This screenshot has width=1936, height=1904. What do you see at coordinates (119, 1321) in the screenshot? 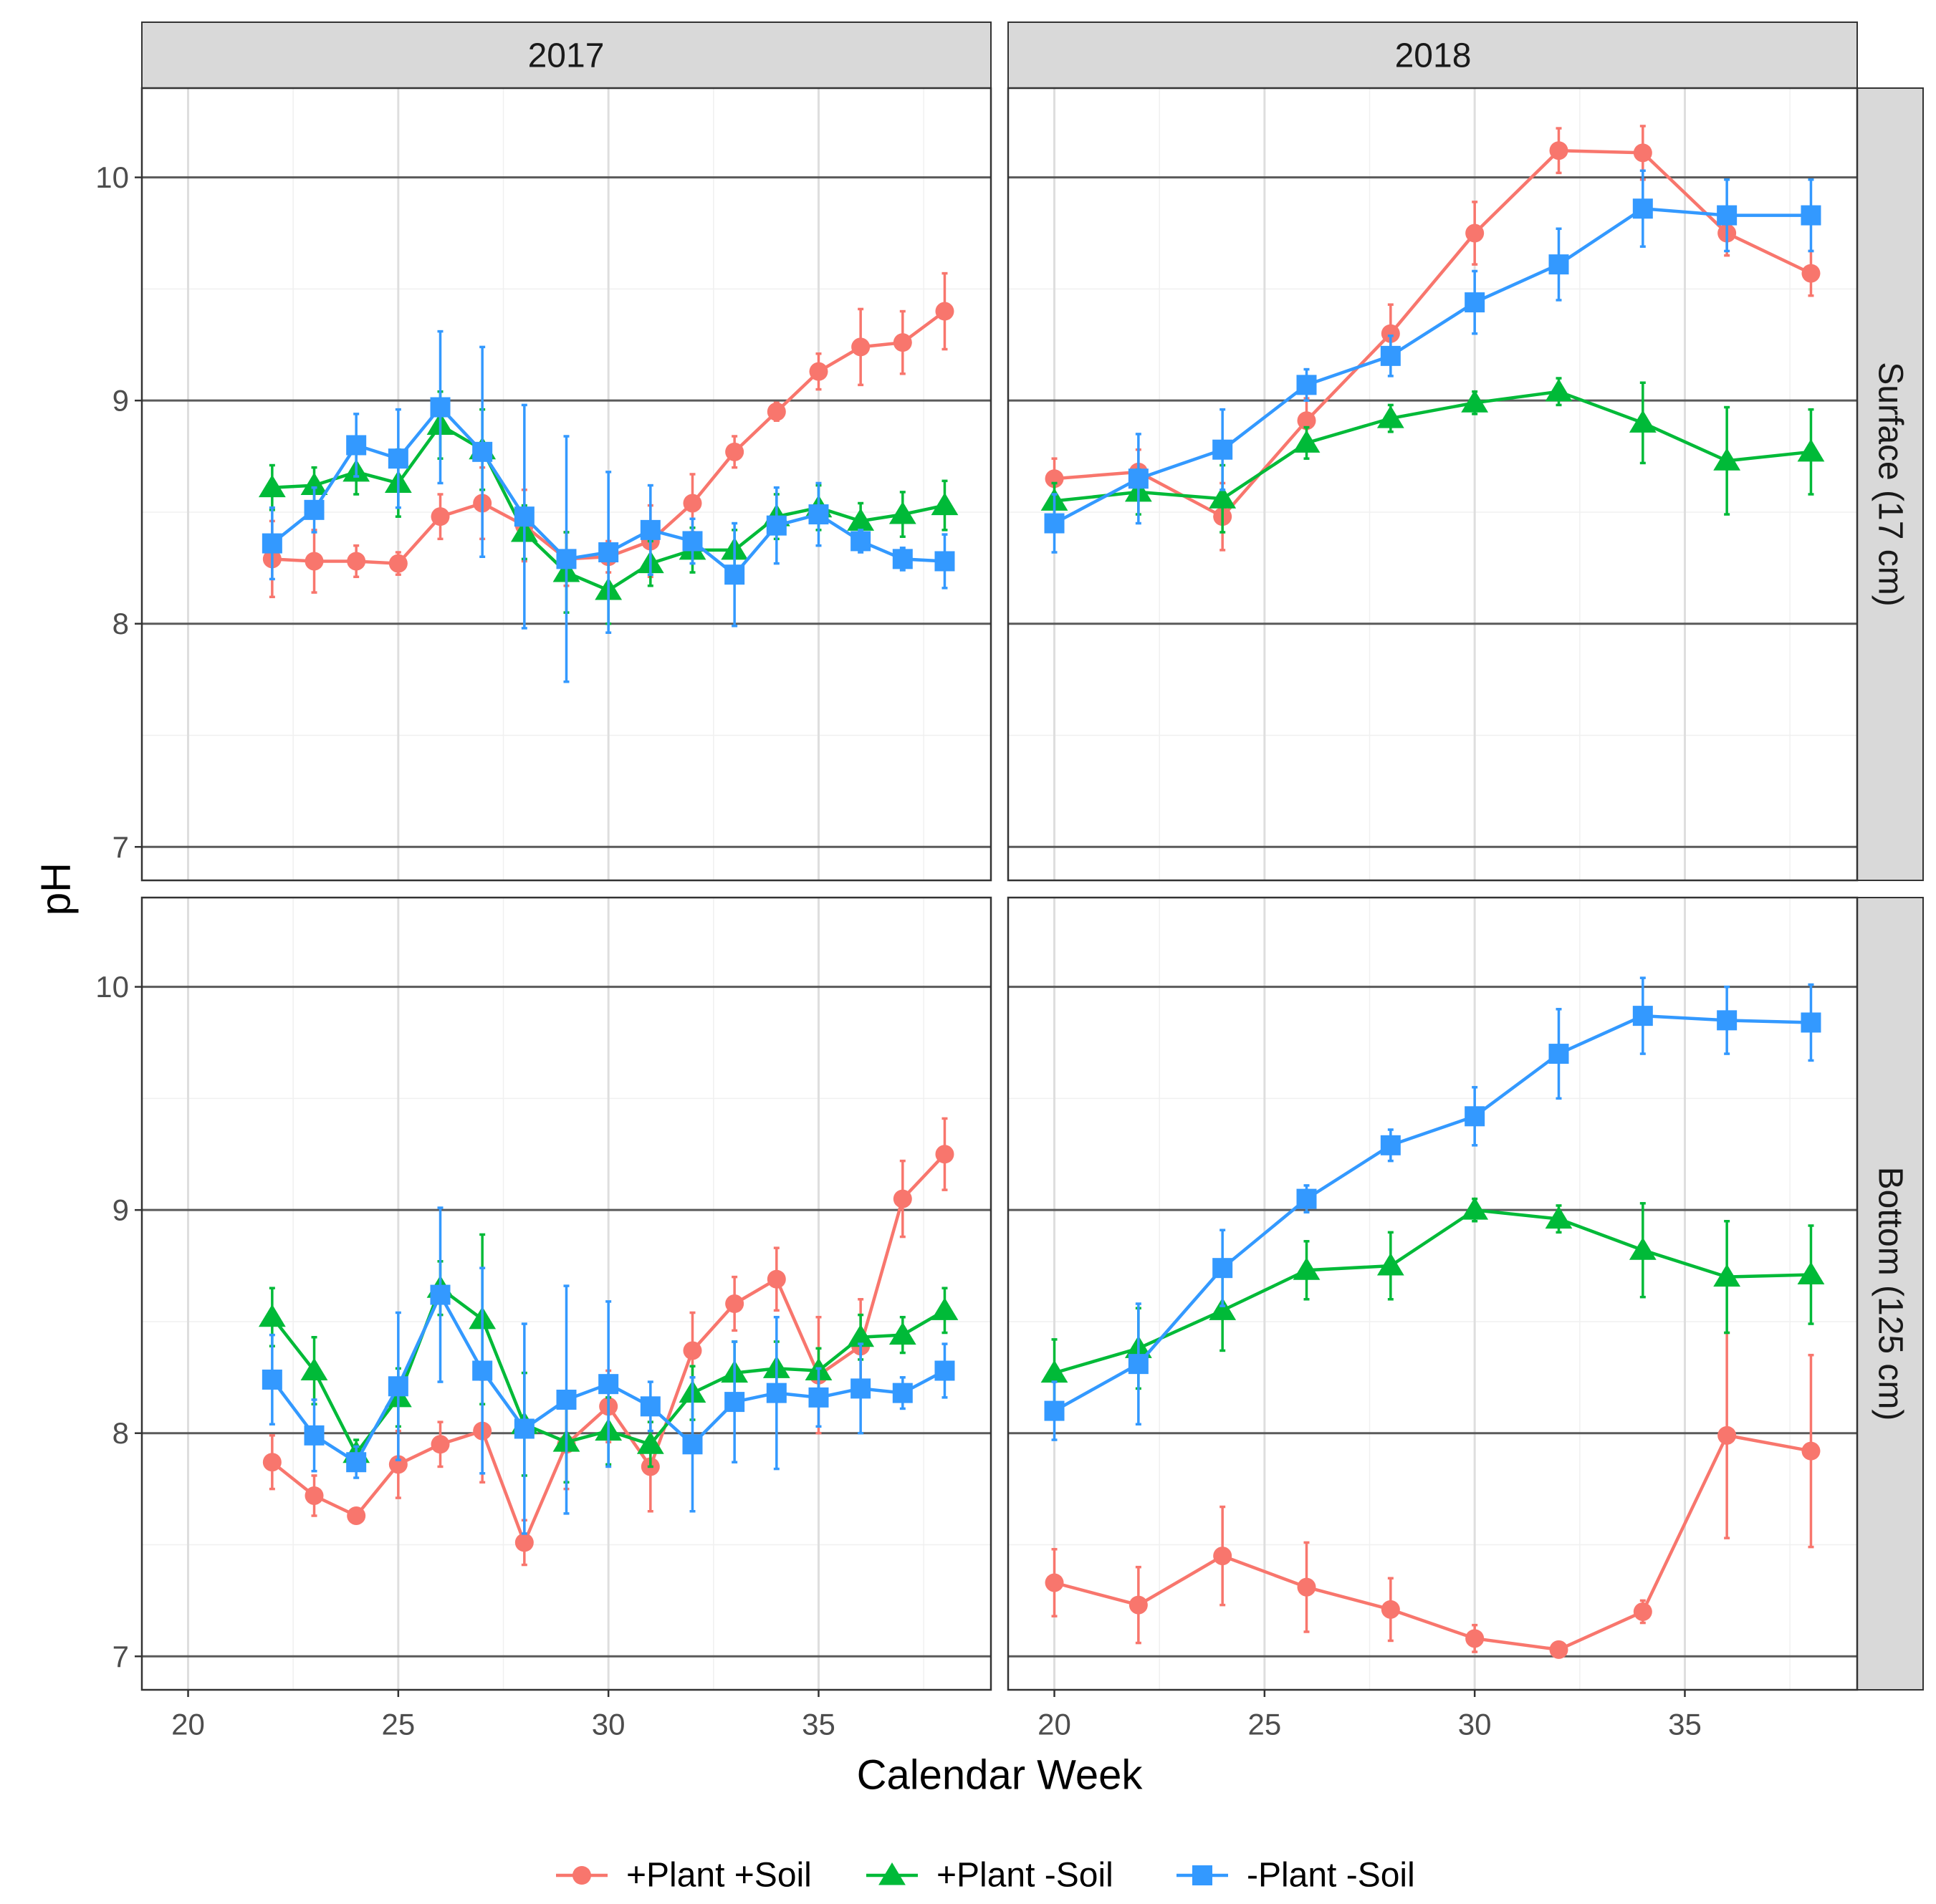
I see `y-axis-ticks-bottom: 7 8 9 10` at bounding box center [119, 1321].